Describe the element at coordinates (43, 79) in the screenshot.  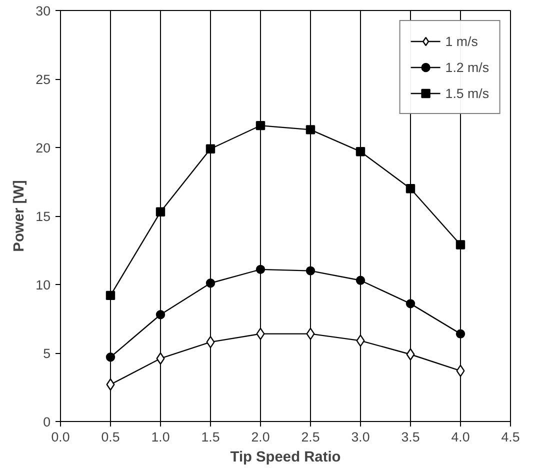
I see `y-tick-label: 25` at that location.